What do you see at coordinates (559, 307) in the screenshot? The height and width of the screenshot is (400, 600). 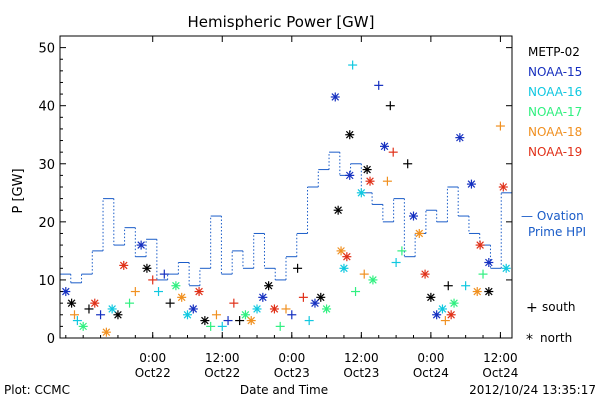 I see `legend-marker-south-label: south` at bounding box center [559, 307].